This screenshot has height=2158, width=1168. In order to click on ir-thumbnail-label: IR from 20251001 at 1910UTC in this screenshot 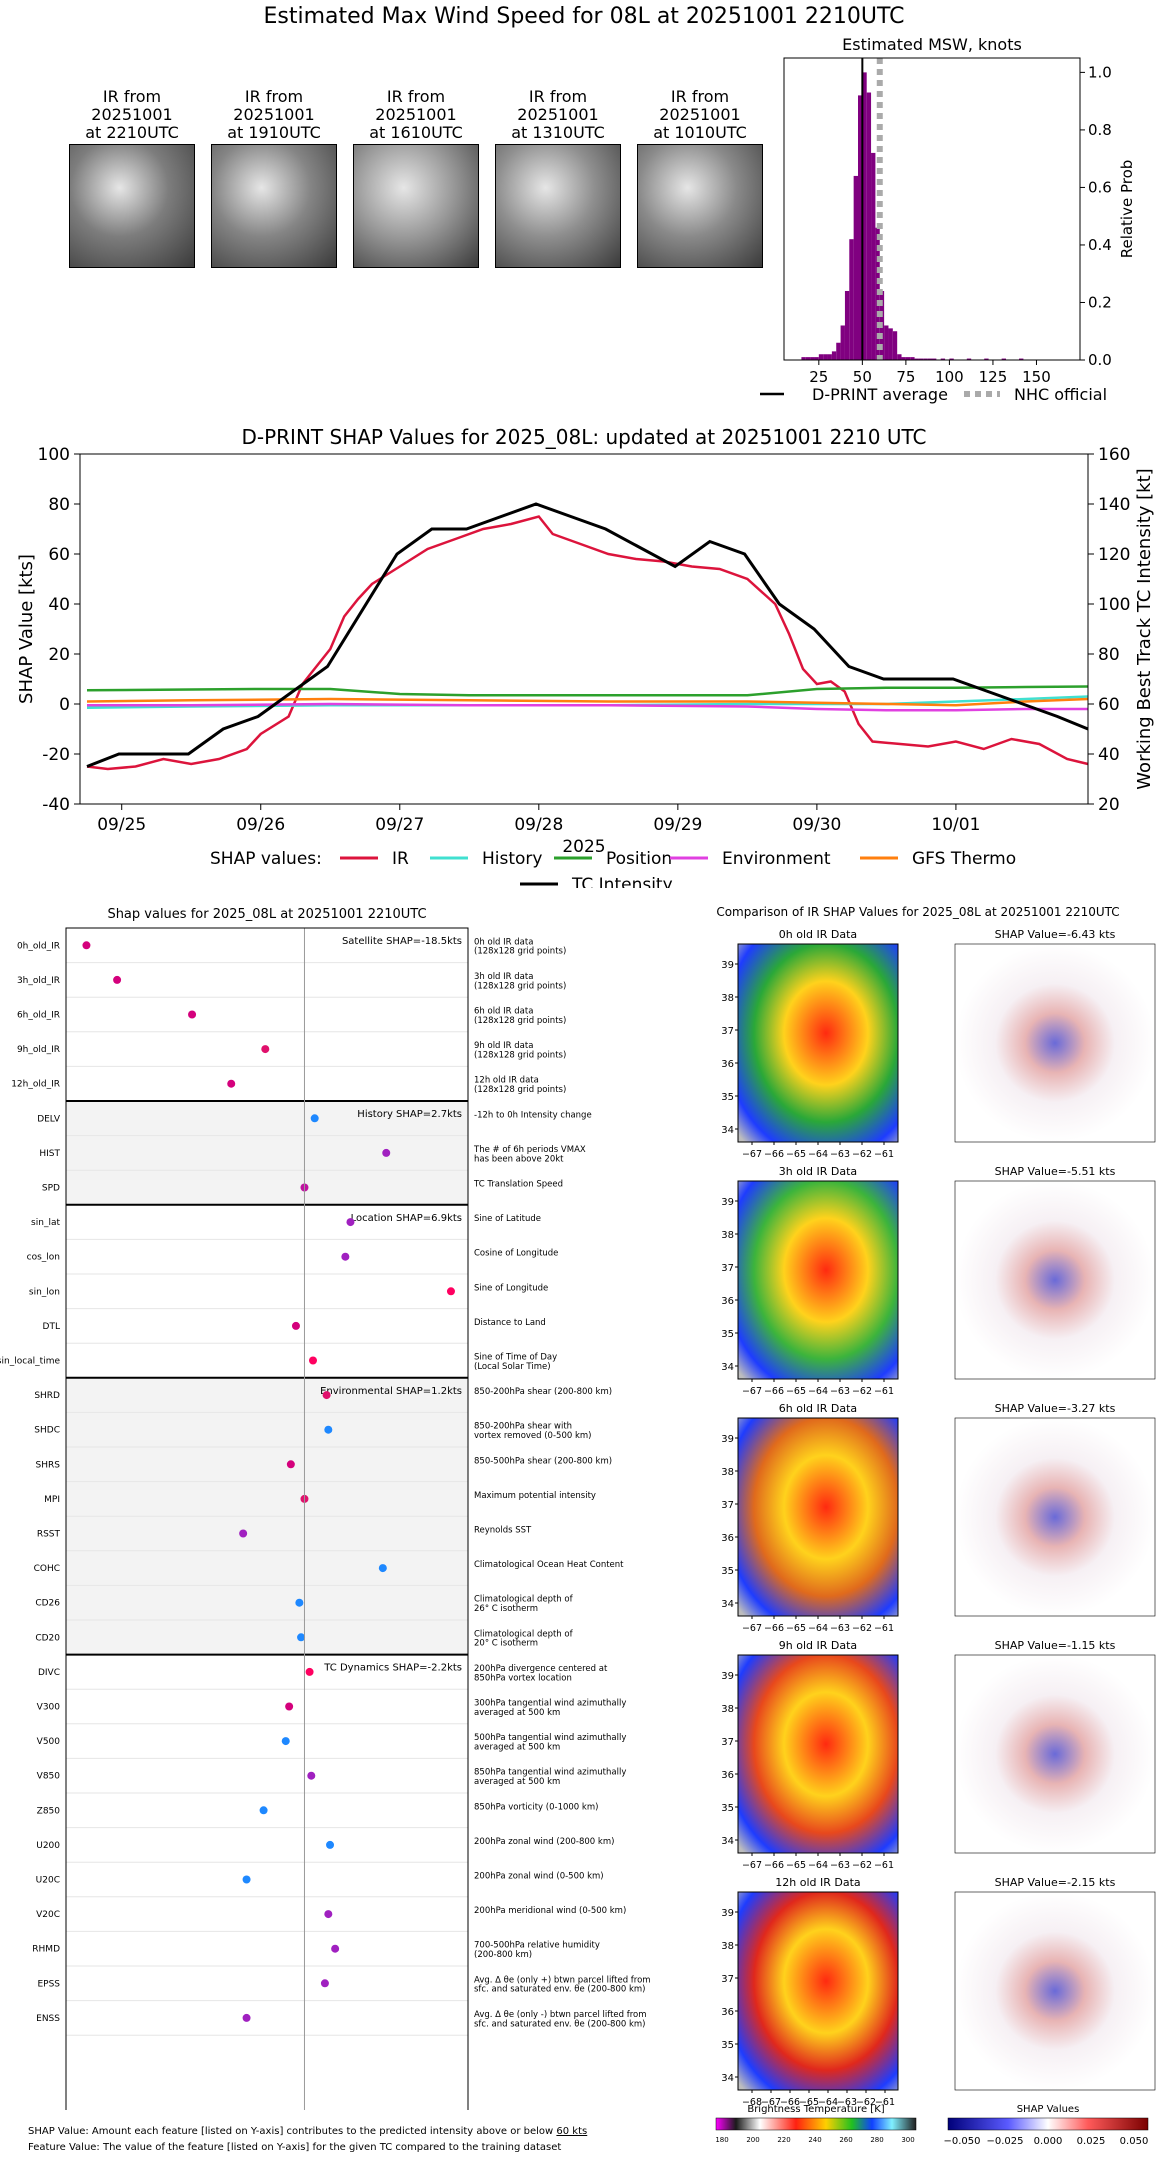, I will do `click(274, 114)`.